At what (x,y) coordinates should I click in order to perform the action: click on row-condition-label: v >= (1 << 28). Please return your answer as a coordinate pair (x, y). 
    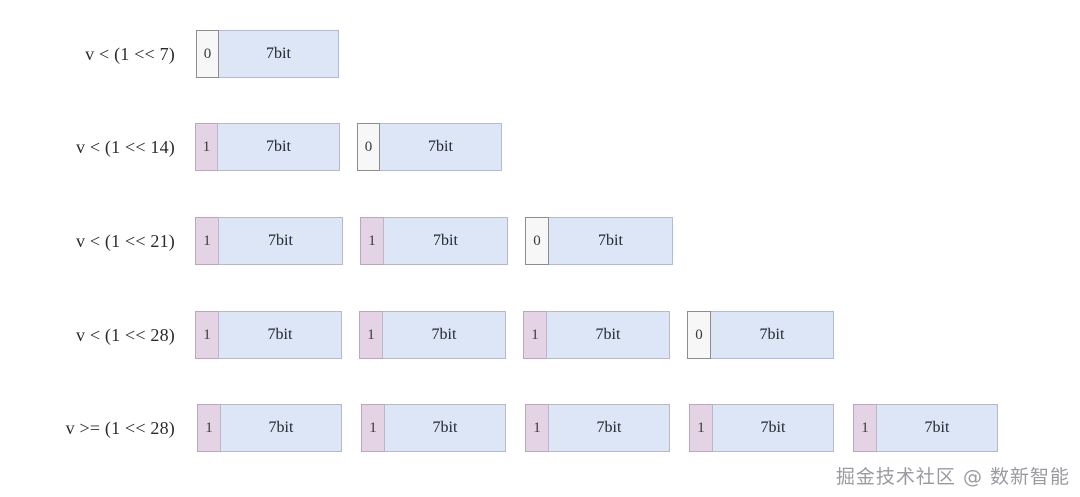
    Looking at the image, I should click on (120, 428).